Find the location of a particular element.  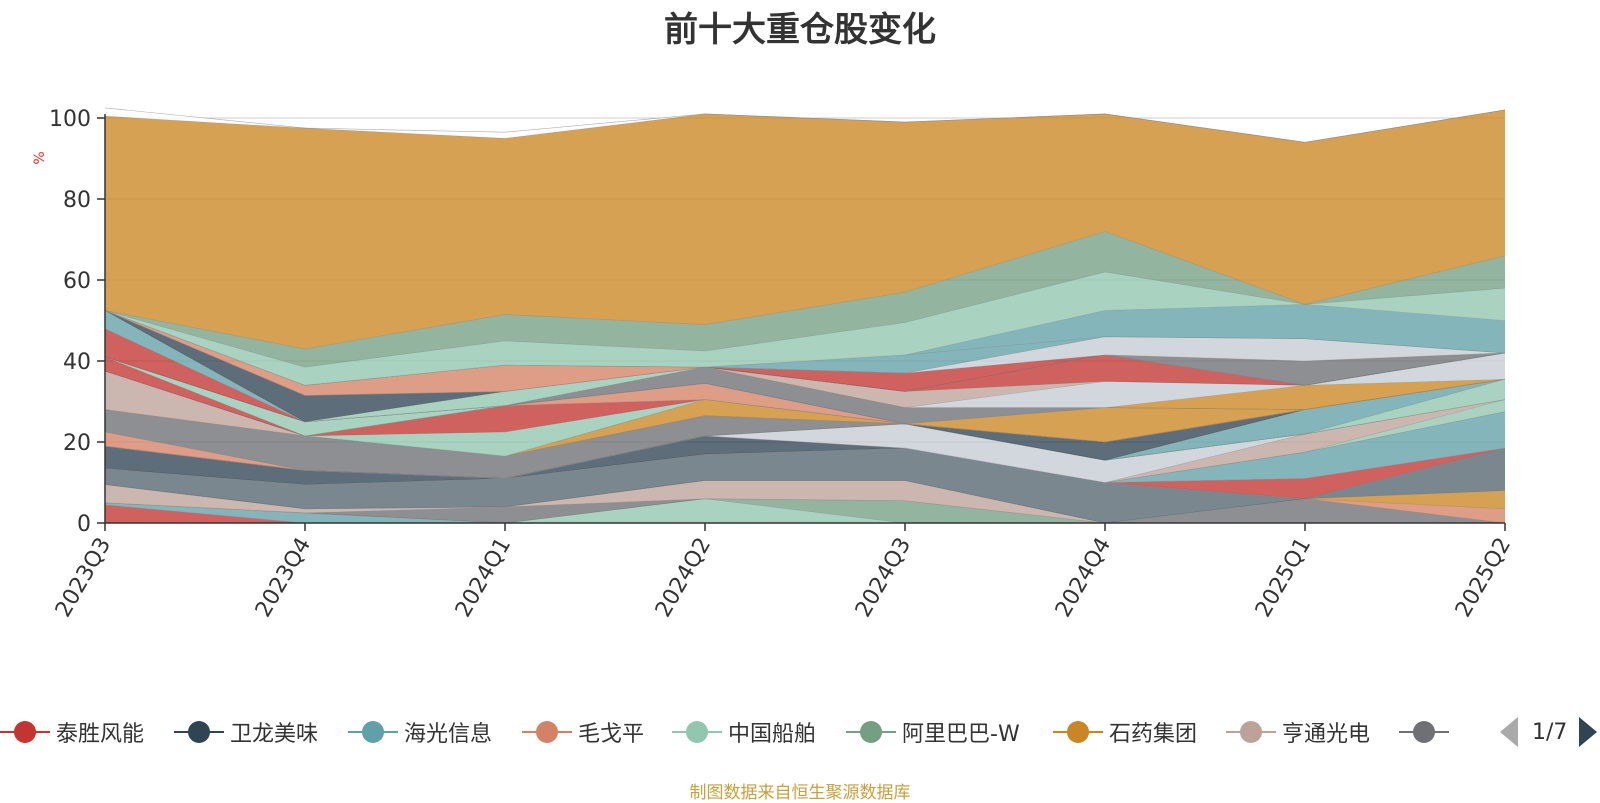

legend-next-page-icon is located at coordinates (1588, 732).